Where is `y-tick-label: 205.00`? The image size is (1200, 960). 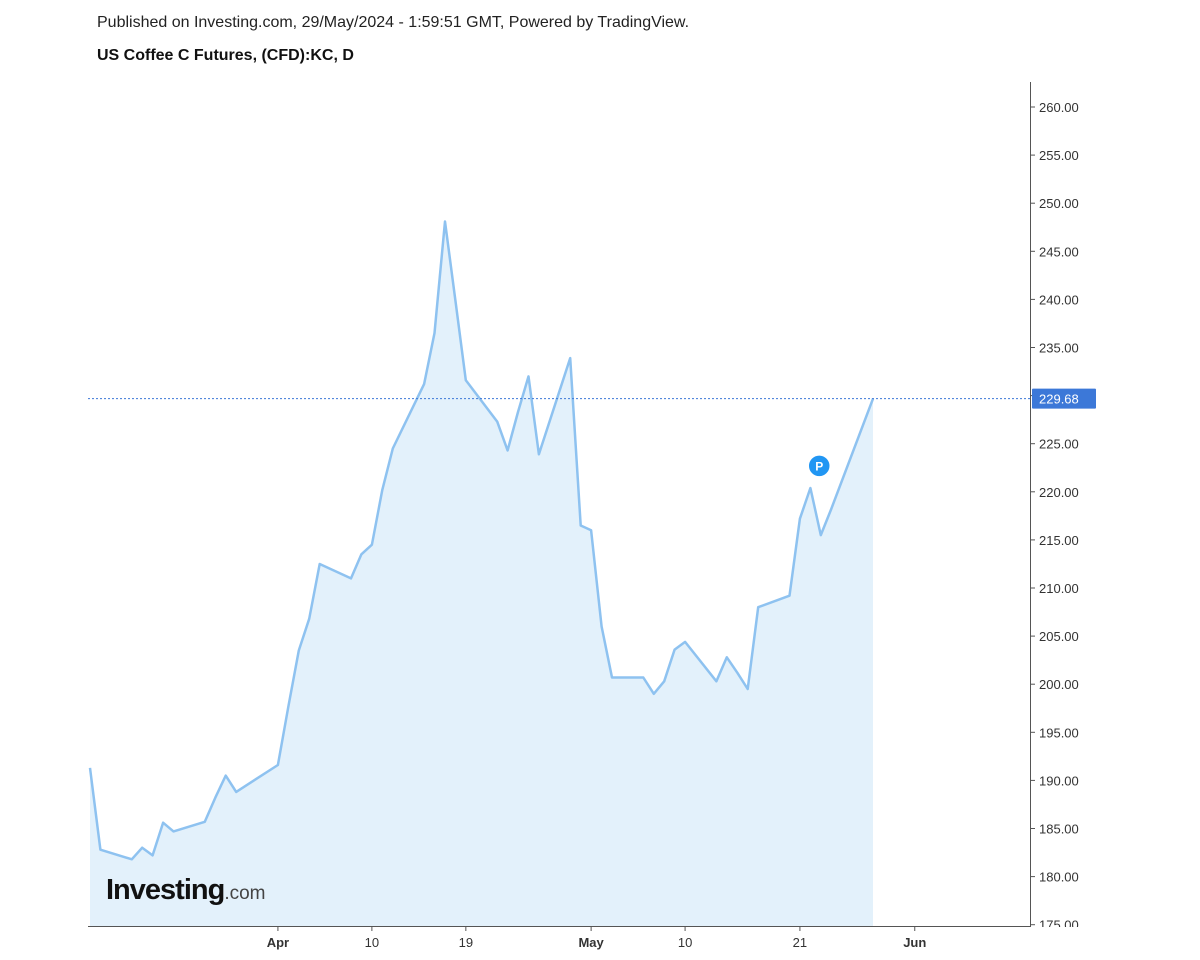
y-tick-label: 205.00 is located at coordinates (1059, 636).